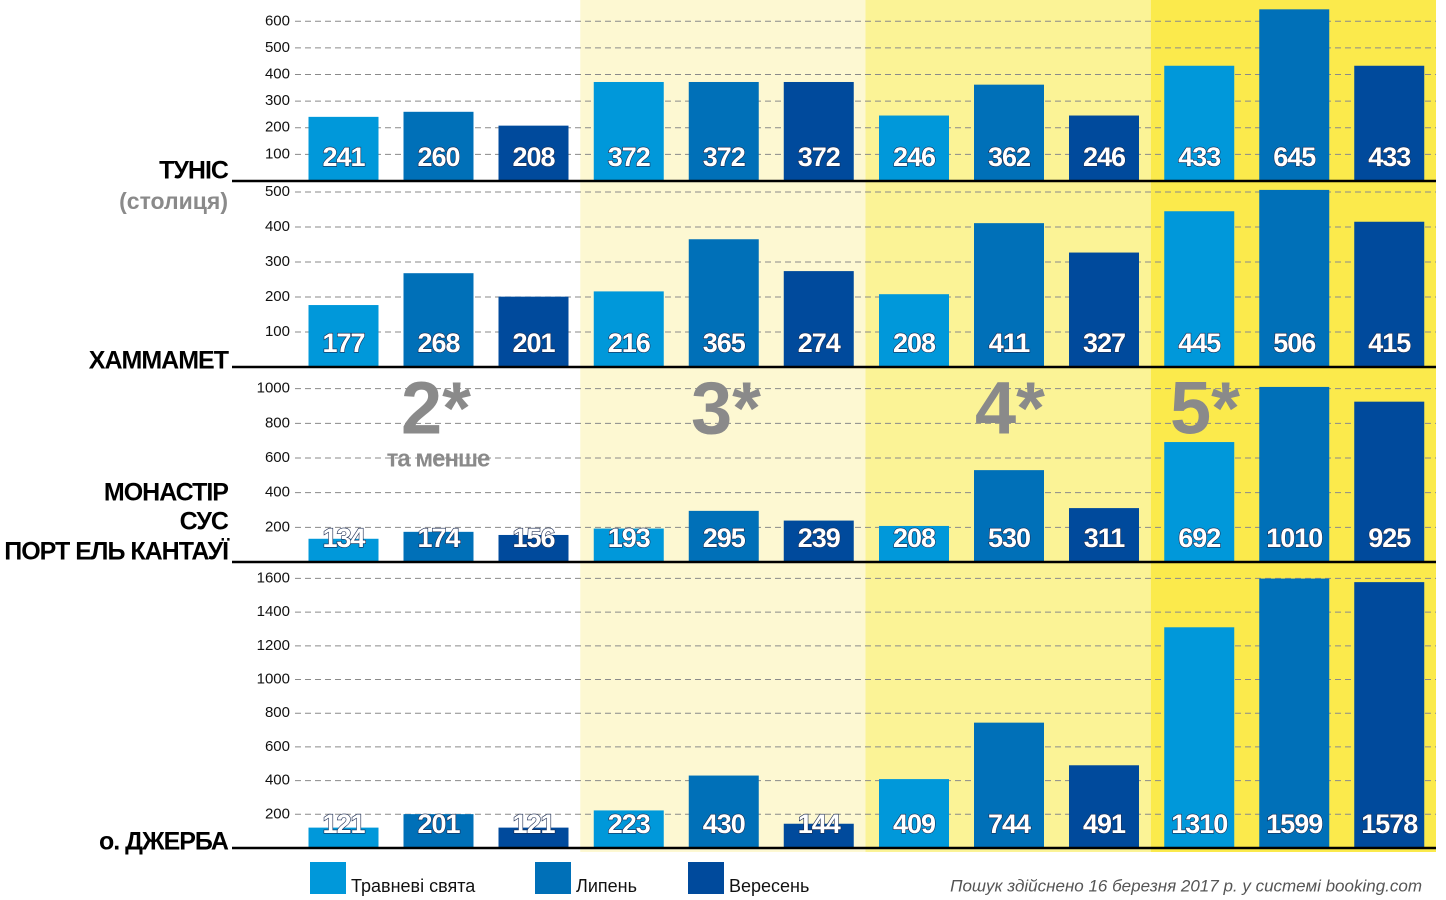 Image resolution: width=1446 pixels, height=900 pixels. I want to click on star-category: 4*, so click(1010, 408).